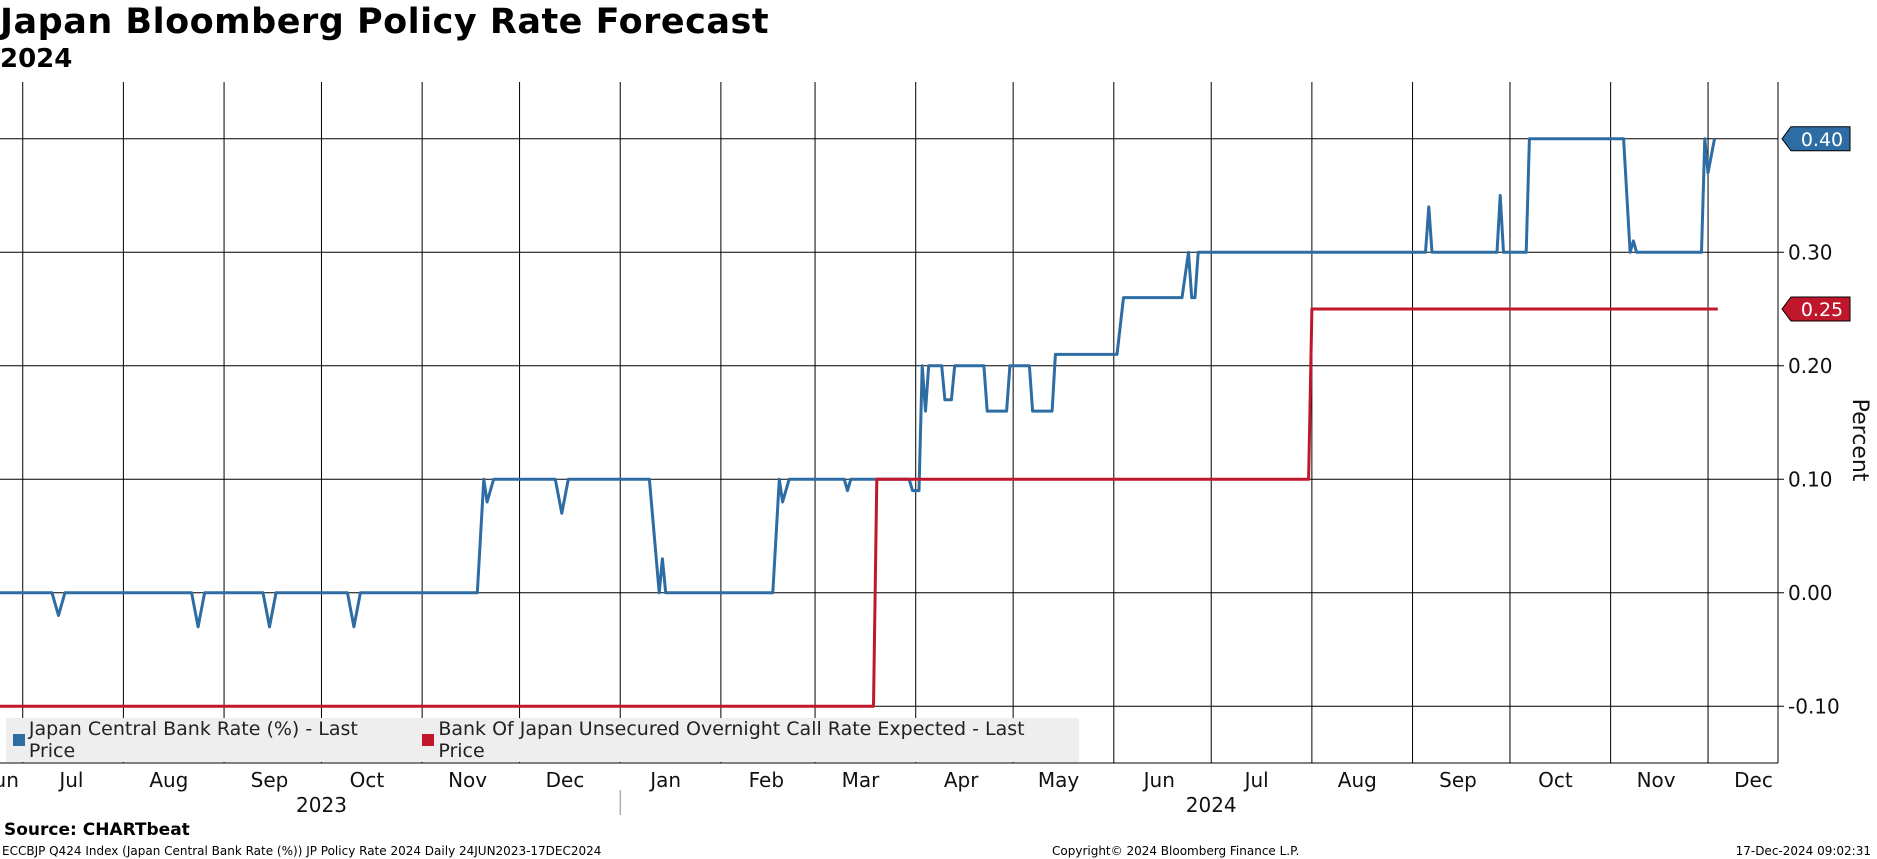  What do you see at coordinates (428, 740) in the screenshot?
I see `legend-swatch-red` at bounding box center [428, 740].